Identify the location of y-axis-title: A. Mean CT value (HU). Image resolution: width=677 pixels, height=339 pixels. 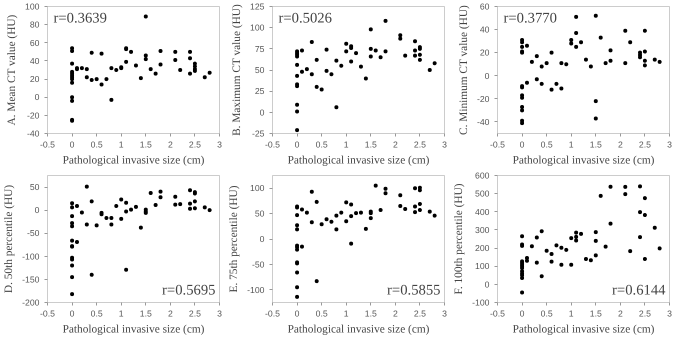
(12, 70).